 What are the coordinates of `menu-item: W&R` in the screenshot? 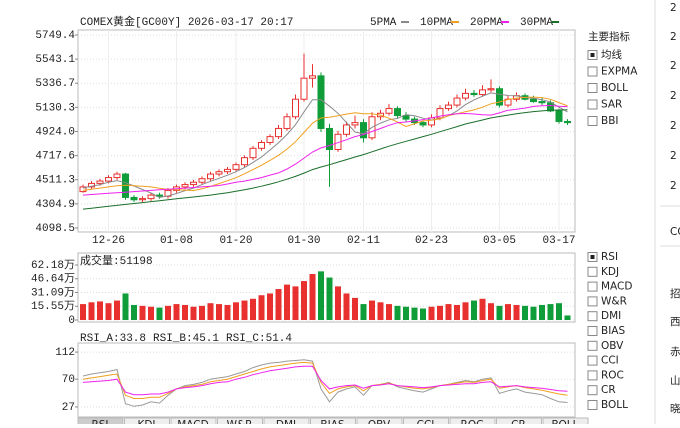 It's located at (614, 301).